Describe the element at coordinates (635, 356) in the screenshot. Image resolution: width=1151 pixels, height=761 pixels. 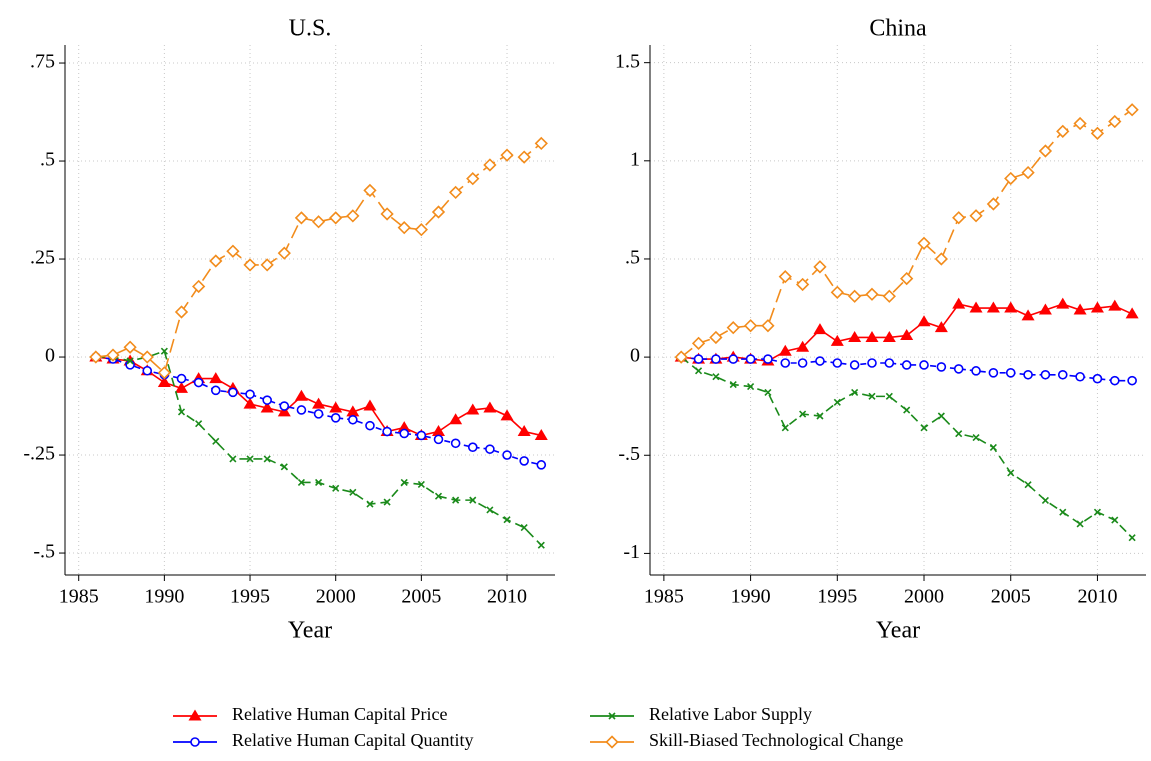
I see `y-tick-label: 0` at that location.